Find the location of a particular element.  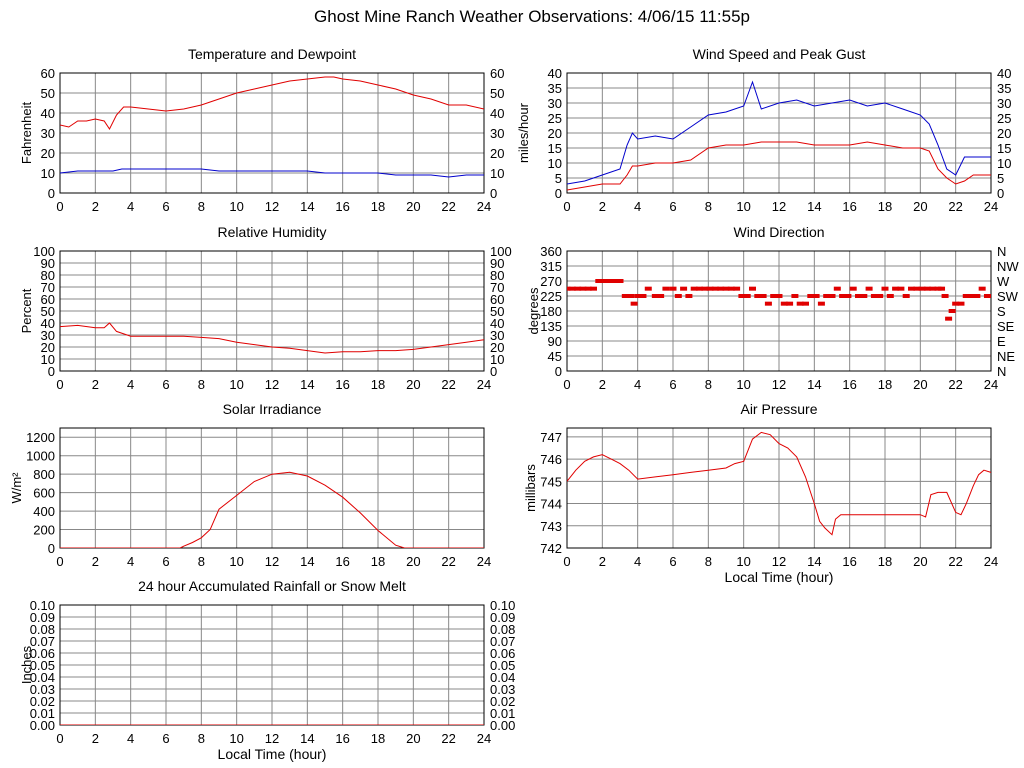

y-tick-label: 747 is located at coordinates (551, 437).